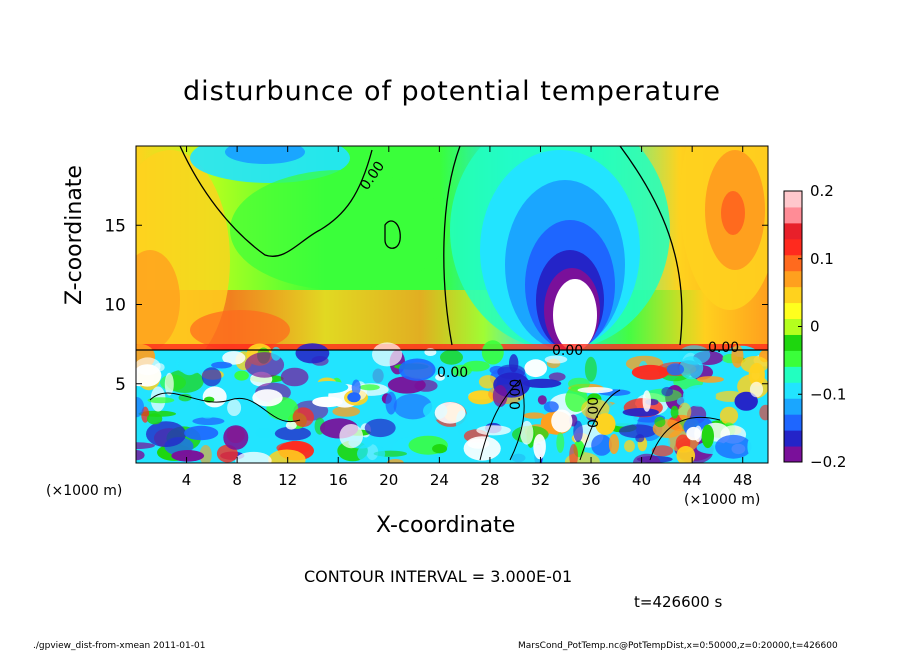  Describe the element at coordinates (822, 259) in the screenshot. I see `colorbar-tick-label: 0.1` at that location.